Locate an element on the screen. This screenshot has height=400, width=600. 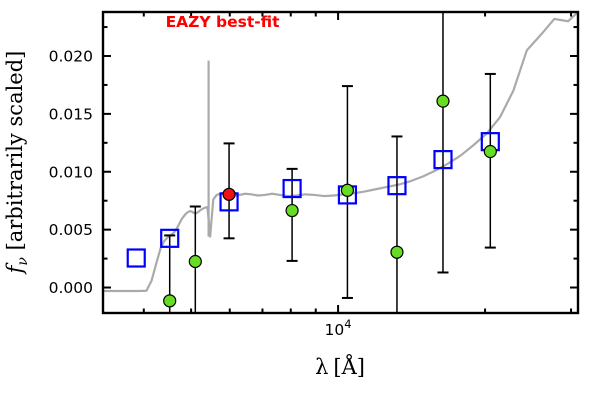
svg-text:λ[Å]: λ [Å] is located at coordinates (340, 366).